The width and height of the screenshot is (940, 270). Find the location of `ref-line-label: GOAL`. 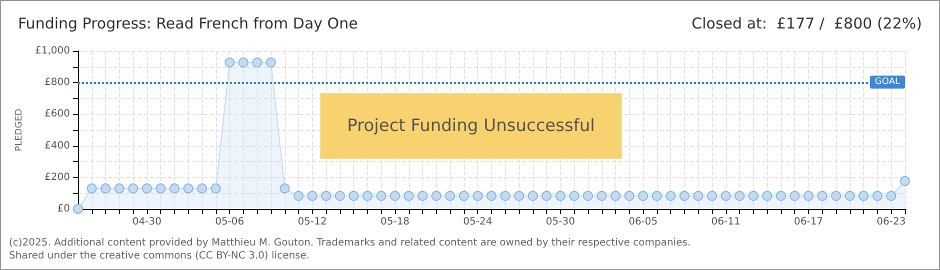

ref-line-label: GOAL is located at coordinates (887, 82).